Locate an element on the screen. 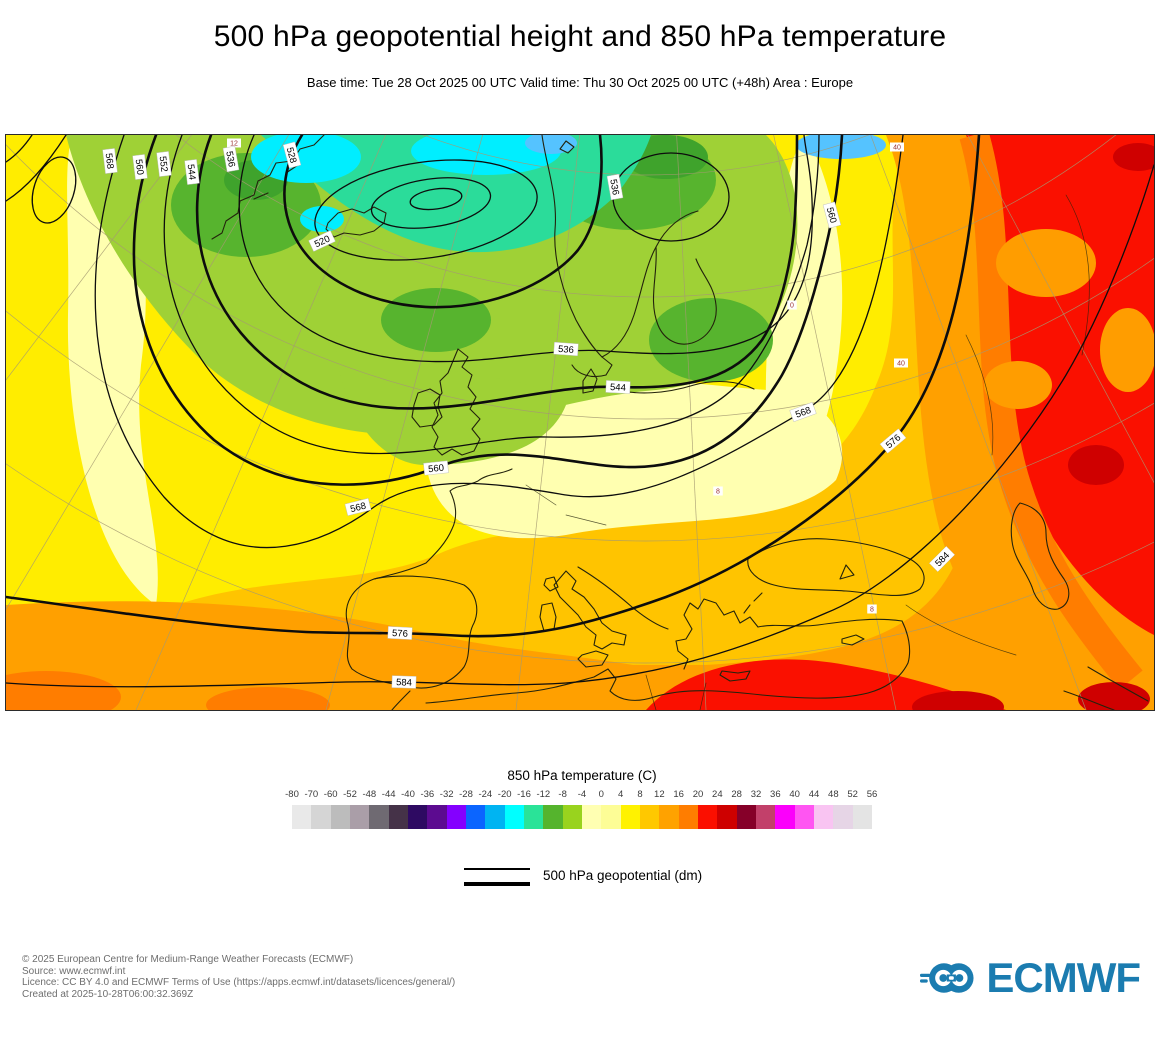 This screenshot has width=1160, height=1044. colorbar-tick: 56 is located at coordinates (872, 794).